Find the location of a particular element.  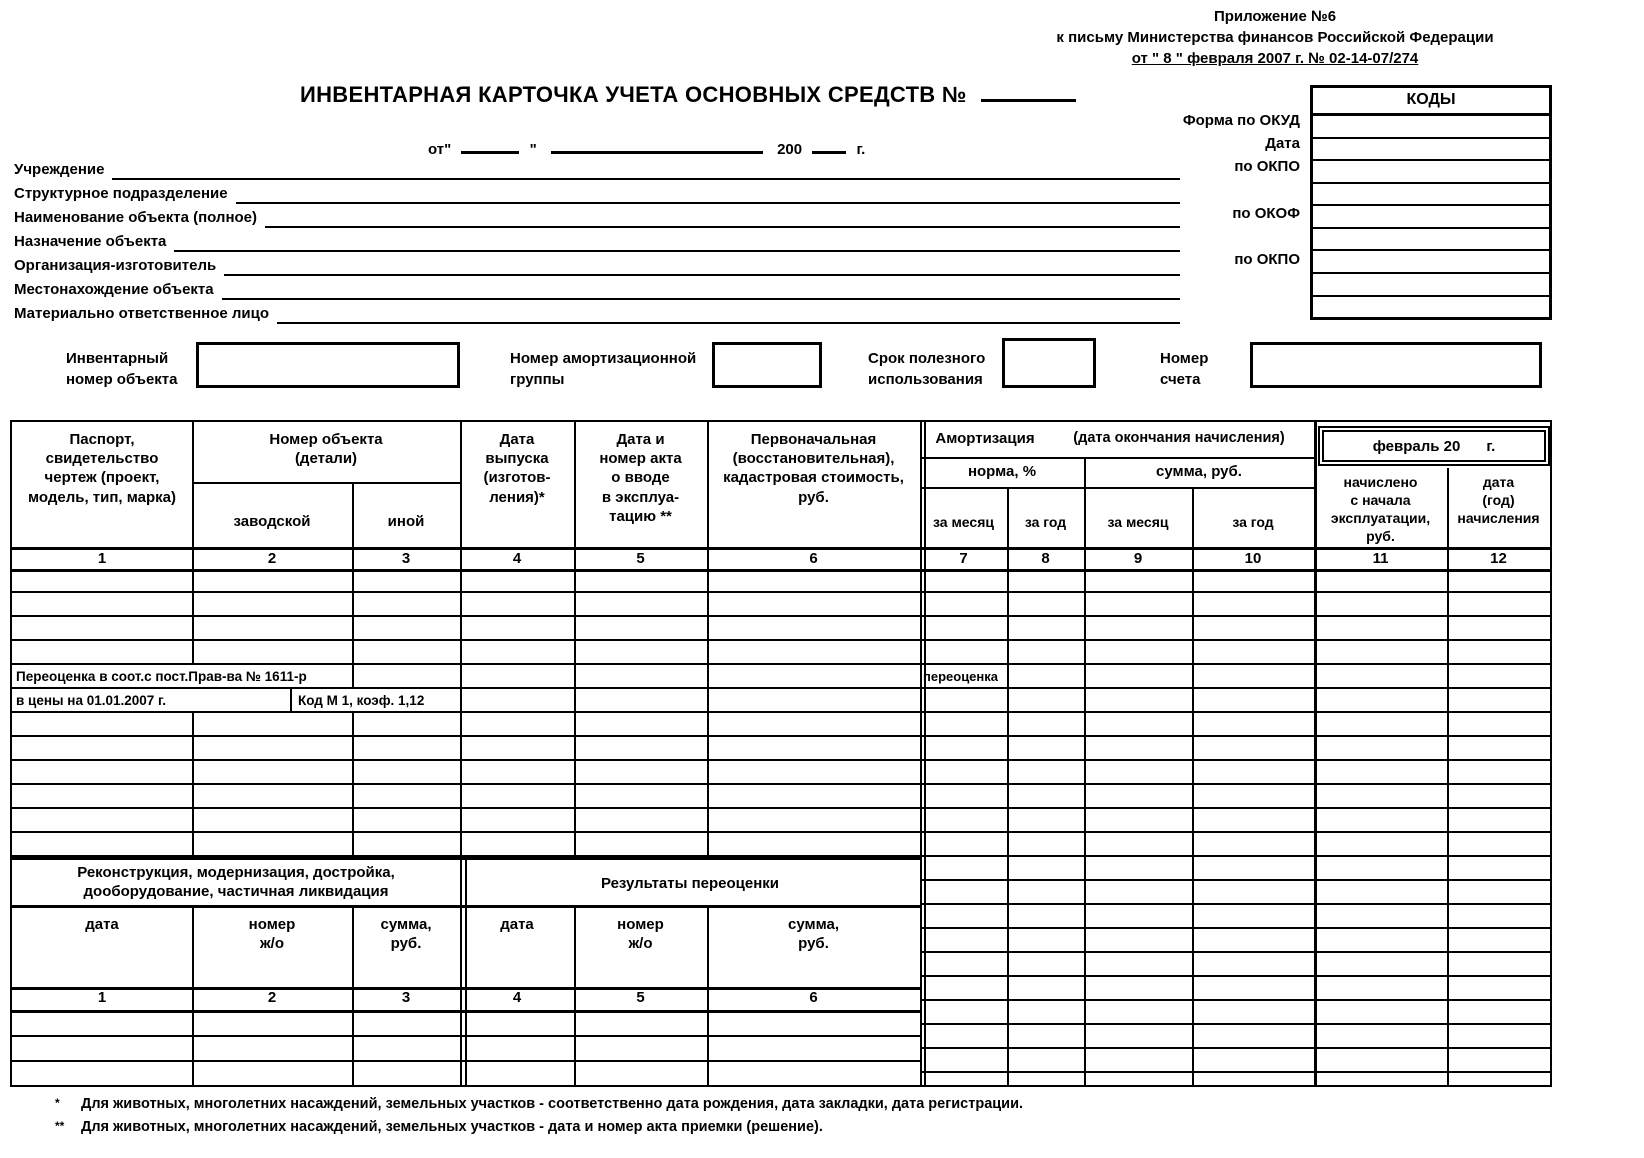

sum-header: сумма, руб. is located at coordinates (1199, 471).